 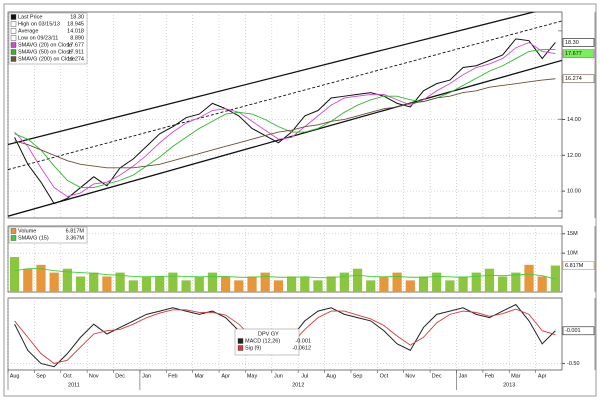 I want to click on value-tag-label: 6.817M, so click(x=574, y=266).